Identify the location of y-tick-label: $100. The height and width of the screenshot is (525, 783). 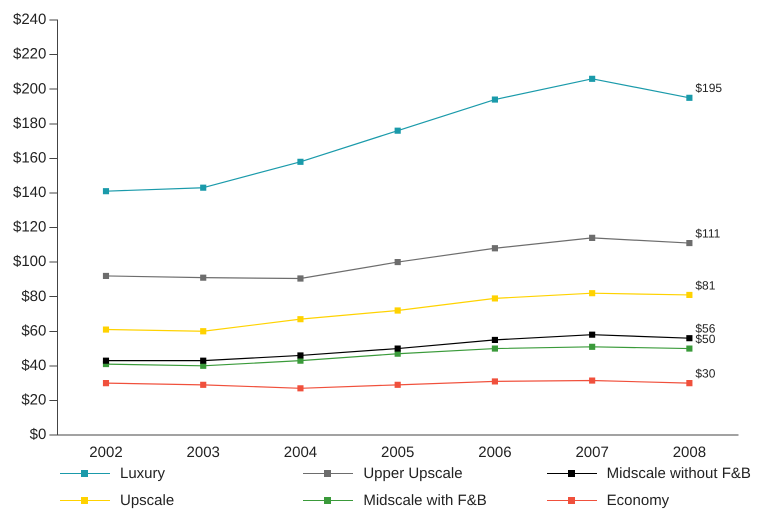
(29, 261).